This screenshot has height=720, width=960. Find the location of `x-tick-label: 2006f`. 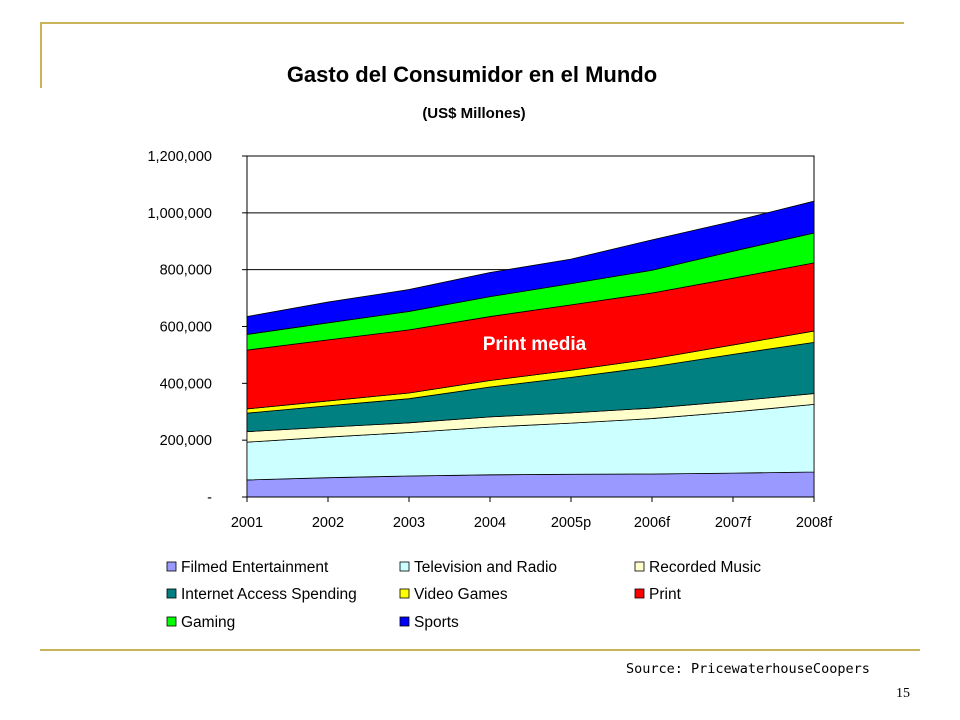

x-tick-label: 2006f is located at coordinates (652, 523).